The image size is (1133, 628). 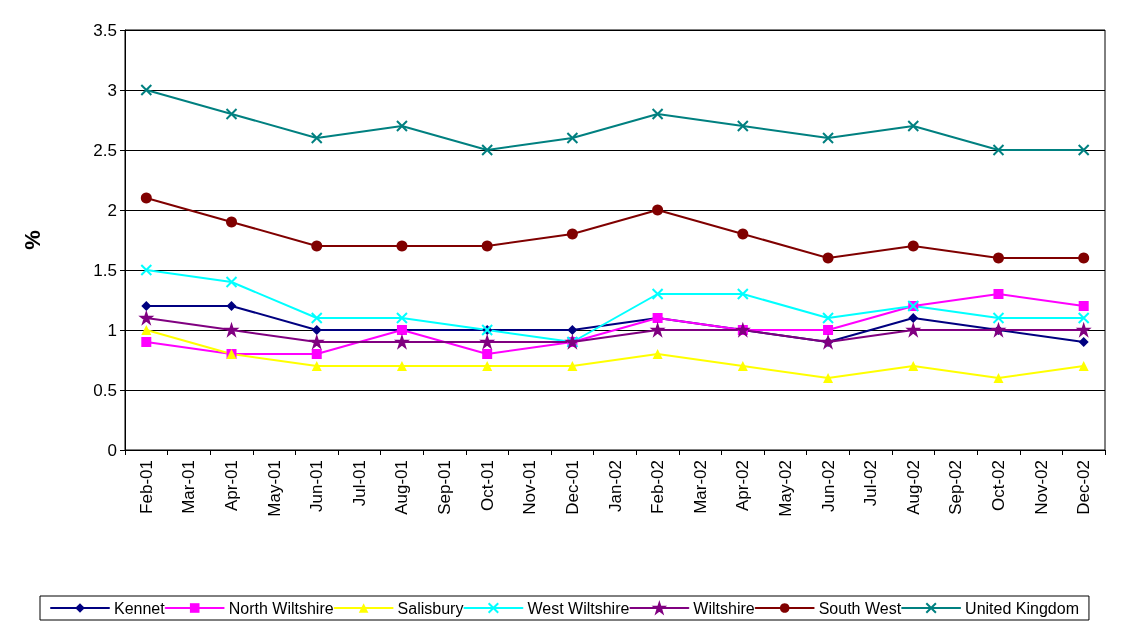 I want to click on y-tick-label: 3.5, so click(x=105, y=30).